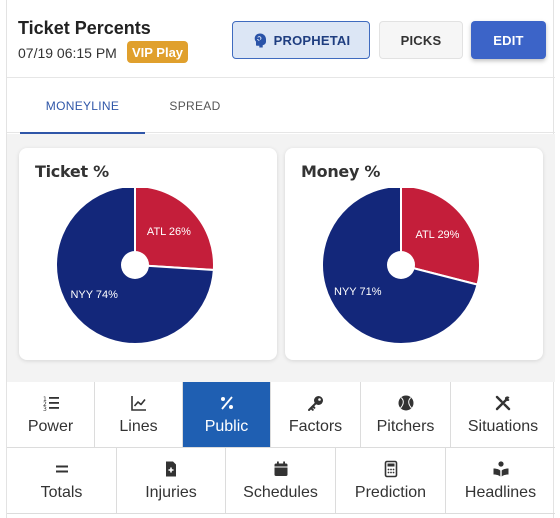 Image resolution: width=560 pixels, height=518 pixels. I want to click on nav-label: Lines, so click(138, 426).